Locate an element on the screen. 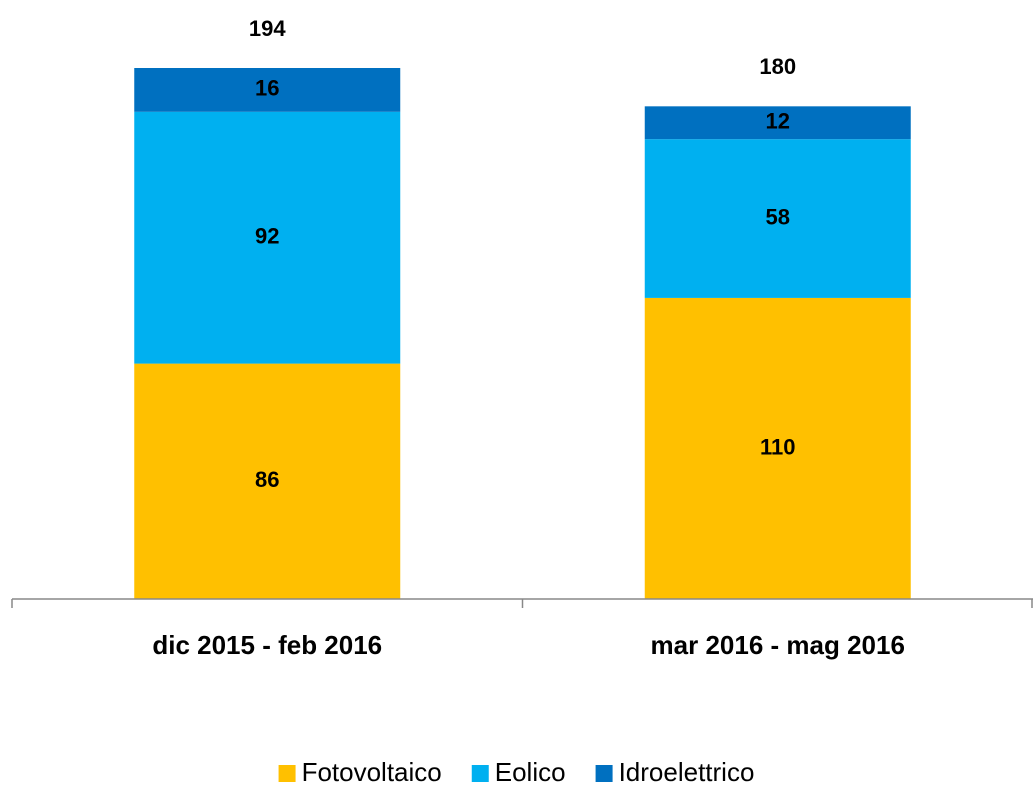 The width and height of the screenshot is (1033, 787). legend-label: Fotovoltaico is located at coordinates (372, 772).